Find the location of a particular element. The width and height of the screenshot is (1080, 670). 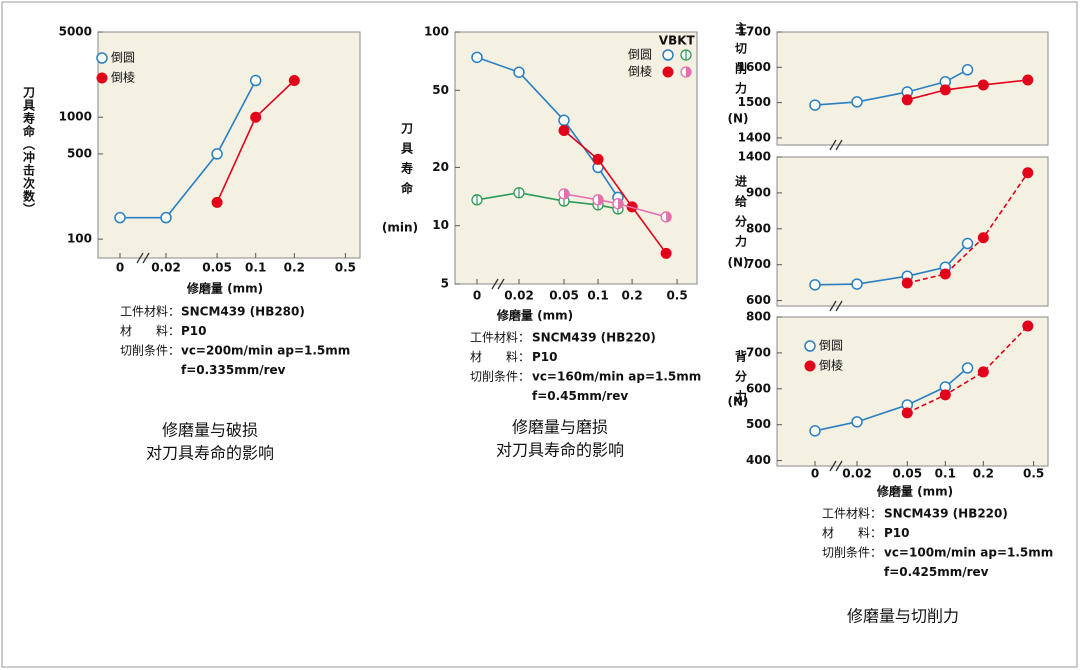

y-tick-label: 1500 is located at coordinates (754, 102).